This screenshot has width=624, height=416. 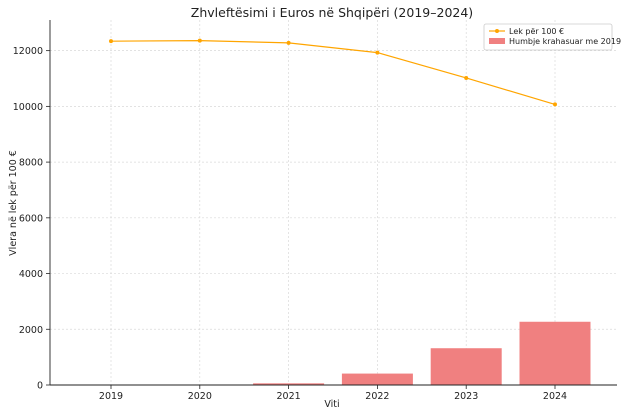 What do you see at coordinates (422, 353) in the screenshot?
I see `bar-layer` at bounding box center [422, 353].